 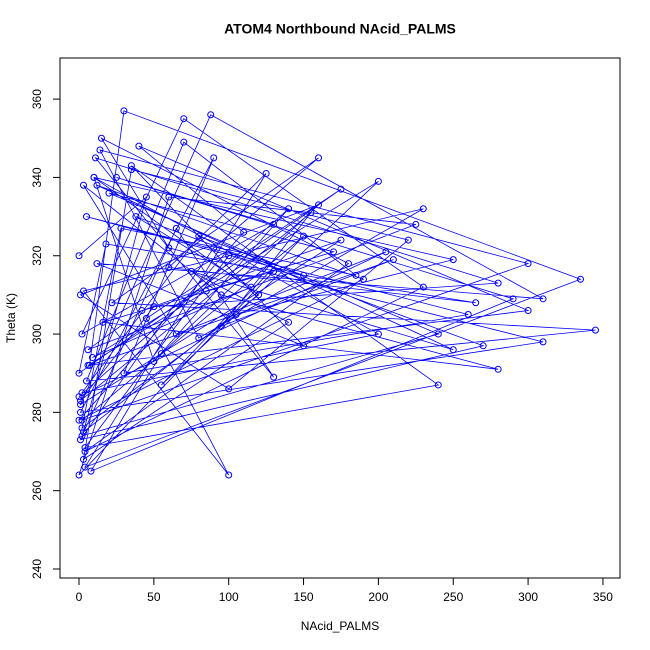 I want to click on y-tick-label: 280, so click(x=37, y=412).